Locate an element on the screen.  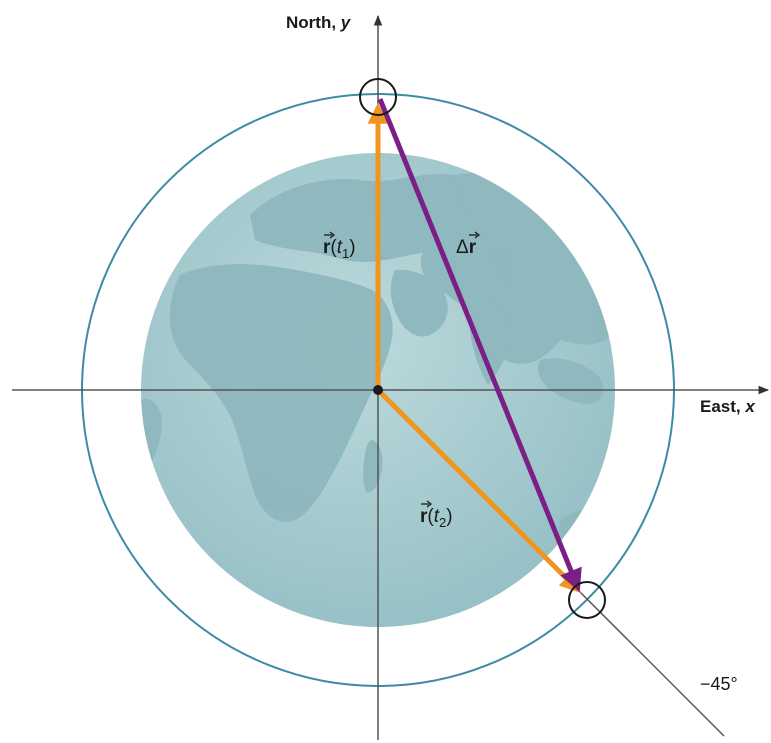
india-landmass is located at coordinates (490, 342).